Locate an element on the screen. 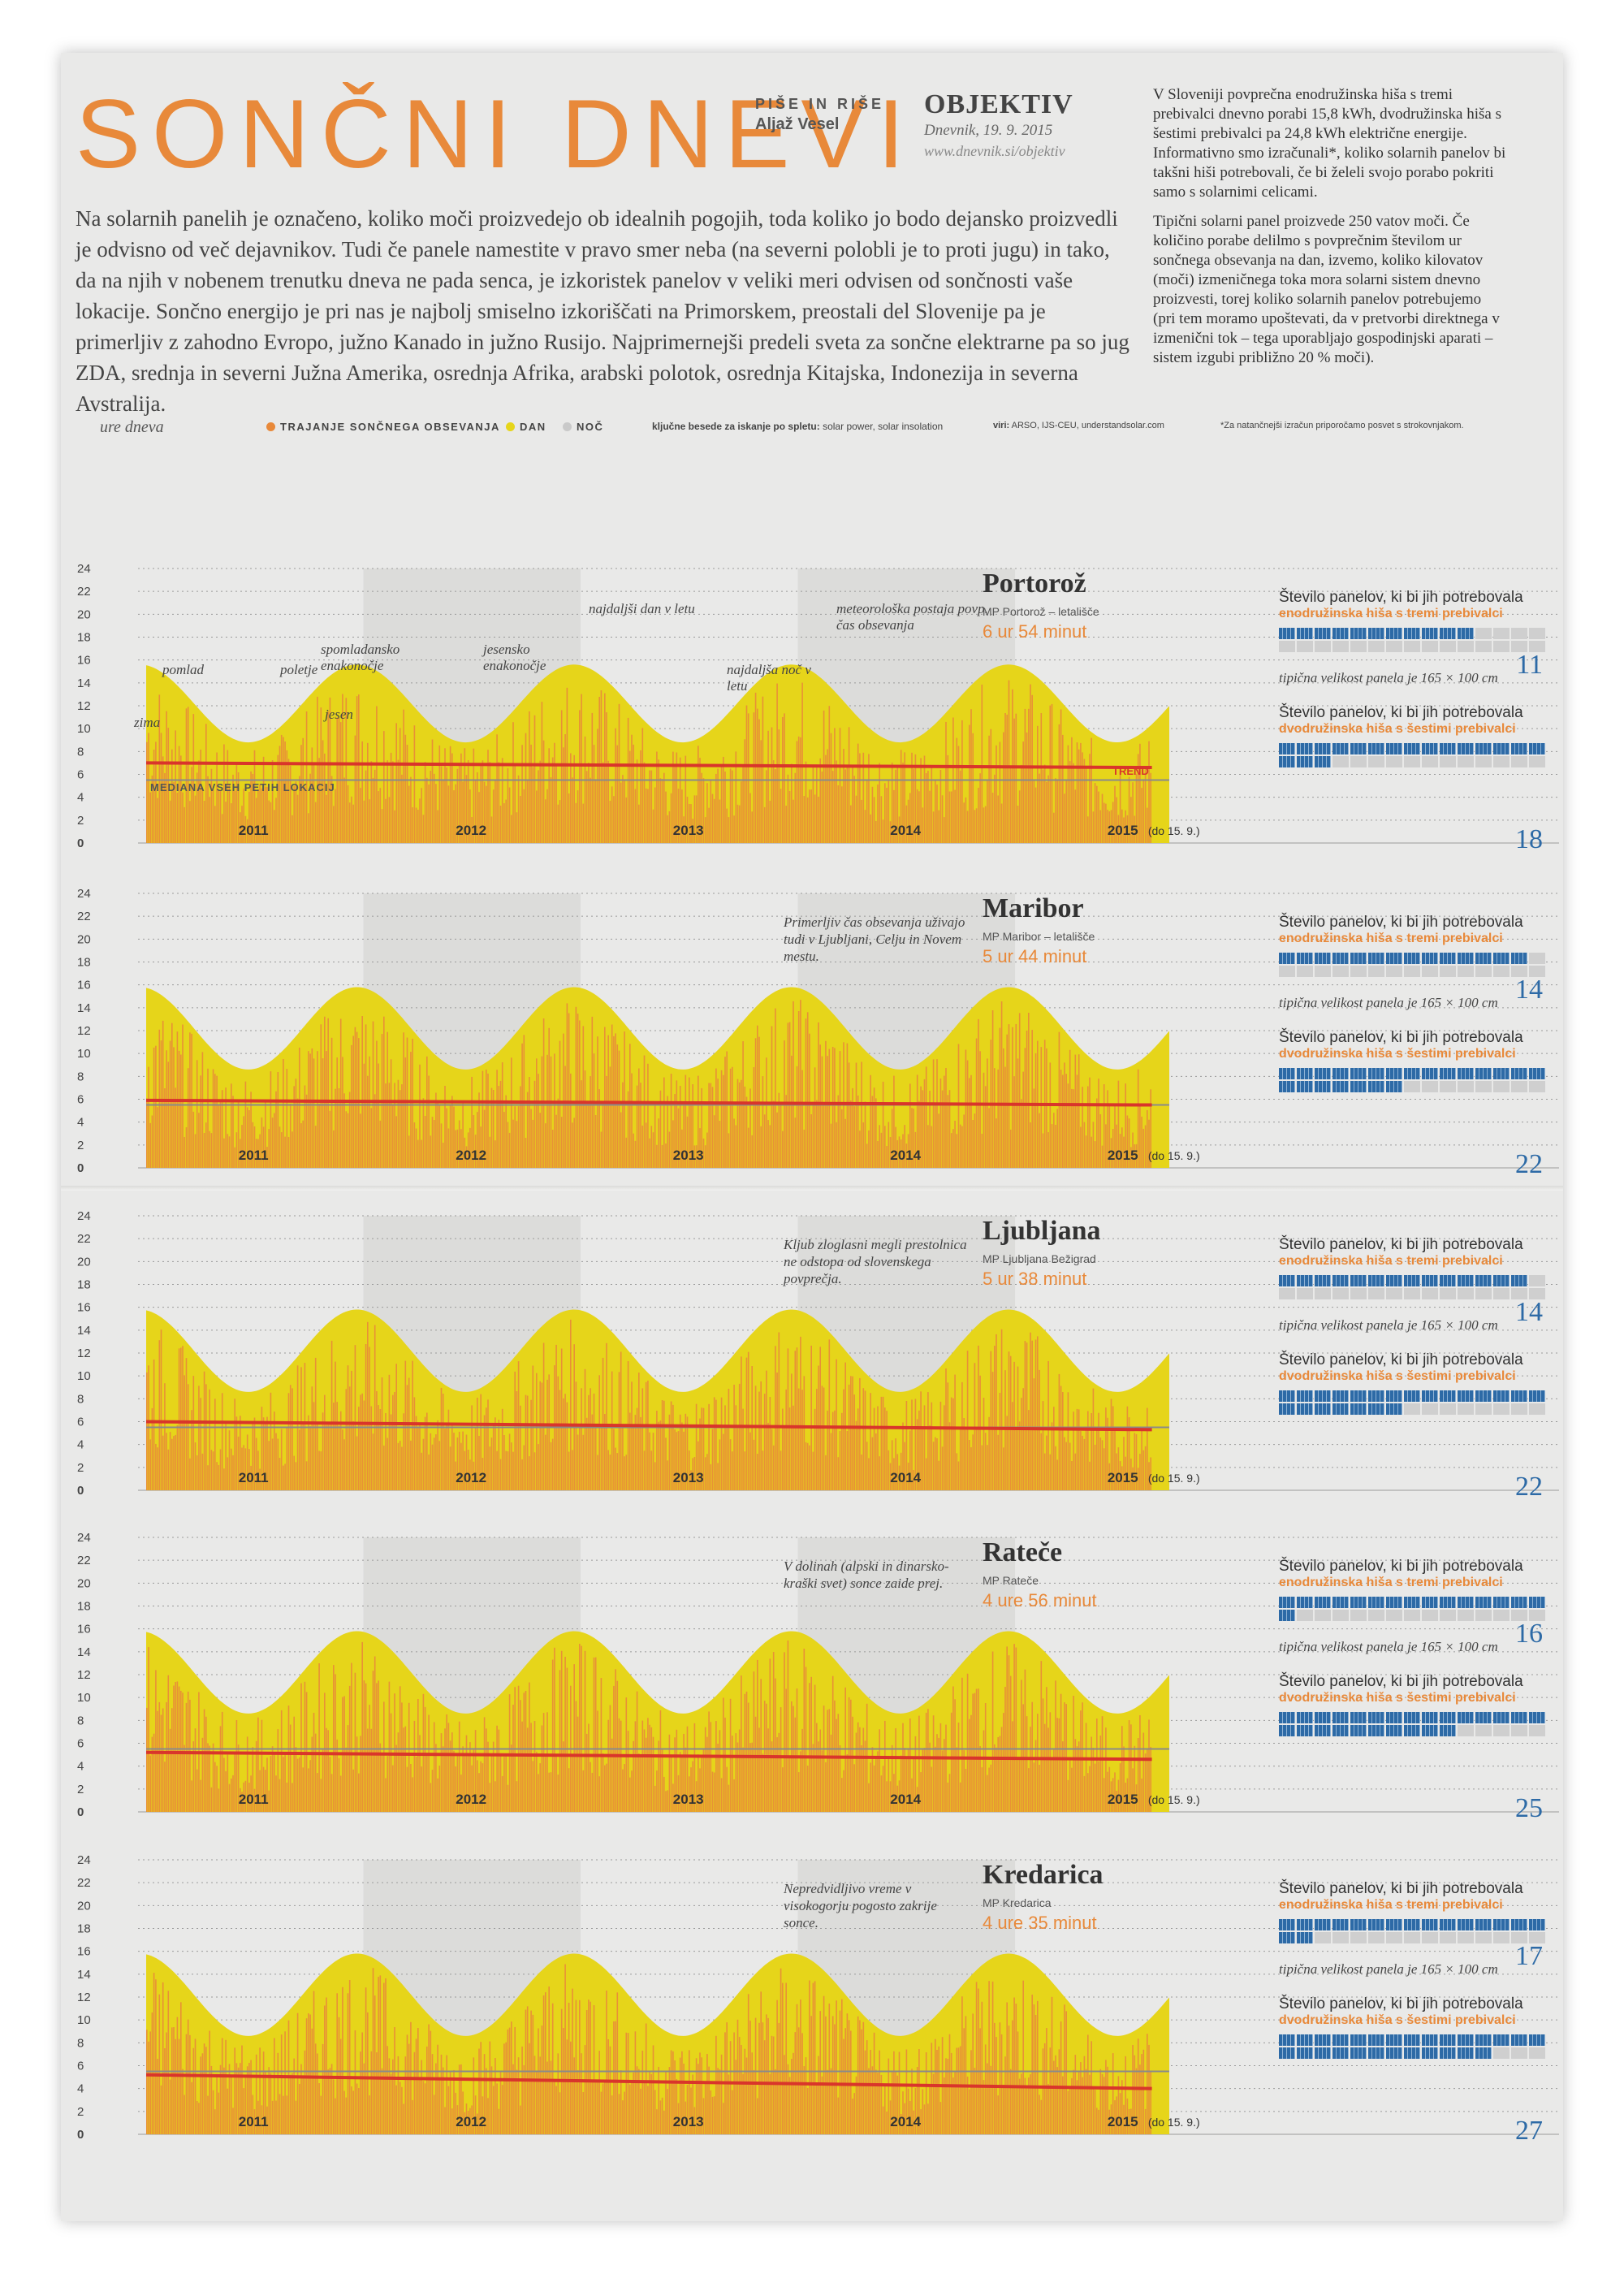  six-person-subheading: dvodružinska hiša s šestimi prebivalci is located at coordinates (1398, 1698).